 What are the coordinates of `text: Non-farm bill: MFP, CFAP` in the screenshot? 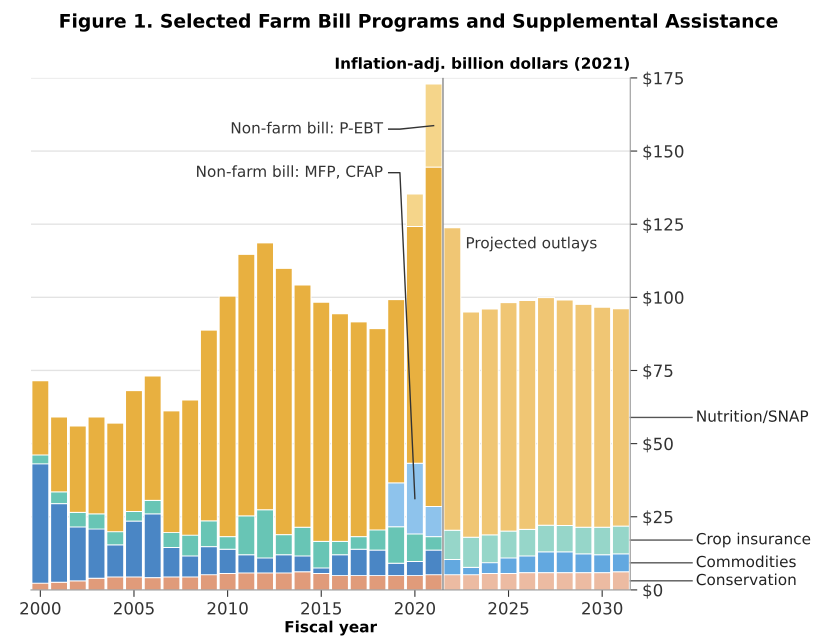 It's located at (290, 172).